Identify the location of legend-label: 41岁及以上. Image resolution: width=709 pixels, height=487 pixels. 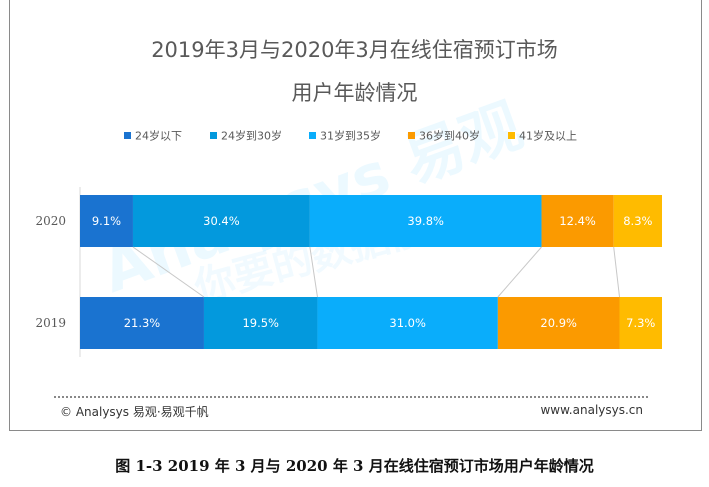
(548, 136).